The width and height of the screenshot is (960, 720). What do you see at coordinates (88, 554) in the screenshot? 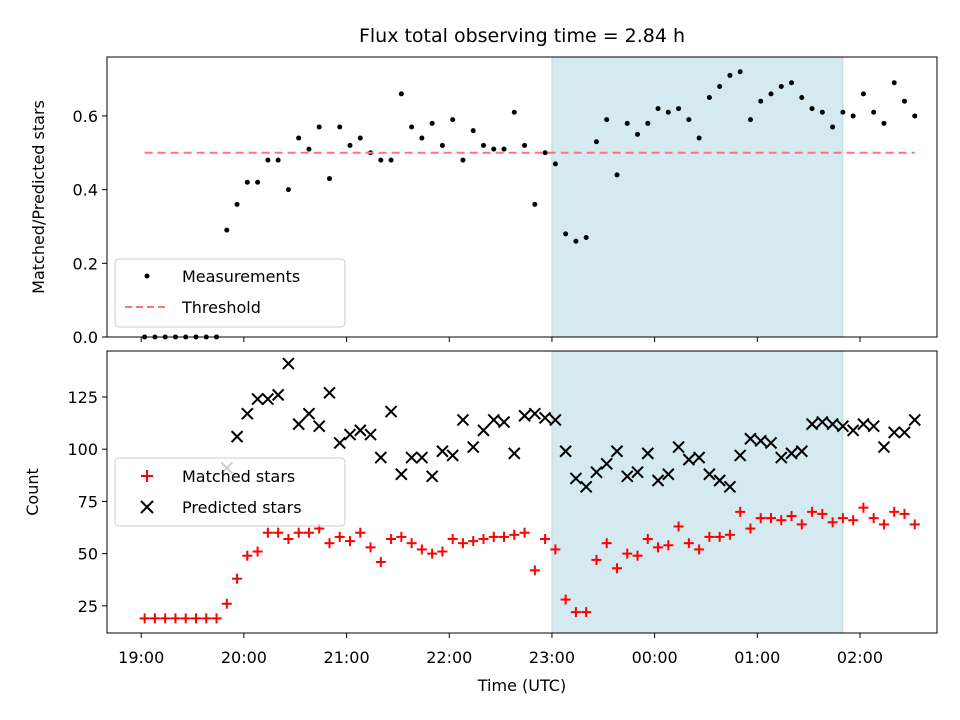
I see `y-tick-label: 50` at bounding box center [88, 554].